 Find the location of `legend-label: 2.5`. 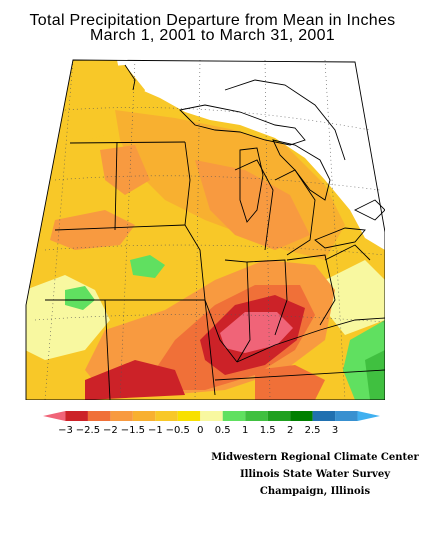

legend-label: 2.5 is located at coordinates (313, 430).